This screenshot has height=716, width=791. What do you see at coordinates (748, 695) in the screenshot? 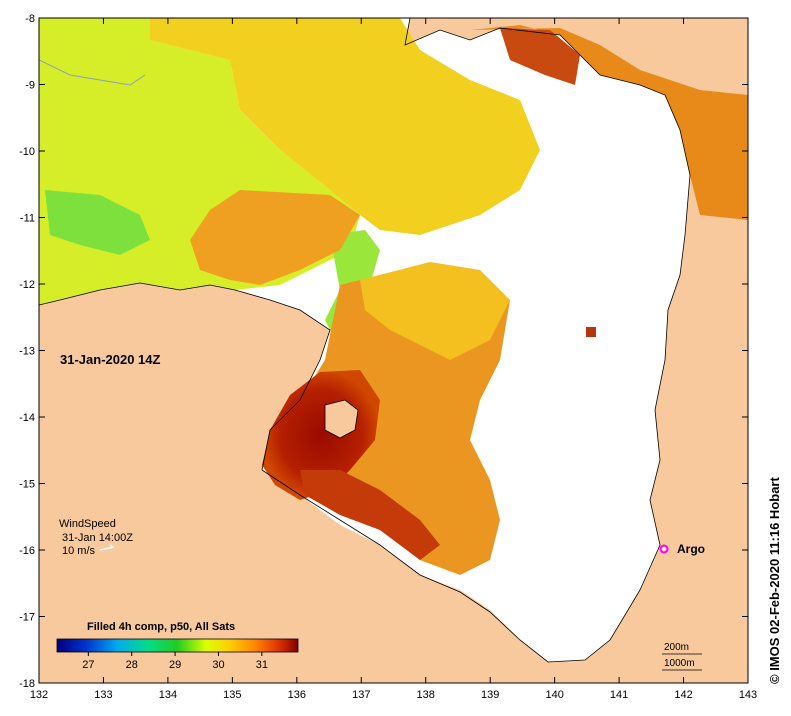
I see `x-tick-label: 143` at bounding box center [748, 695].